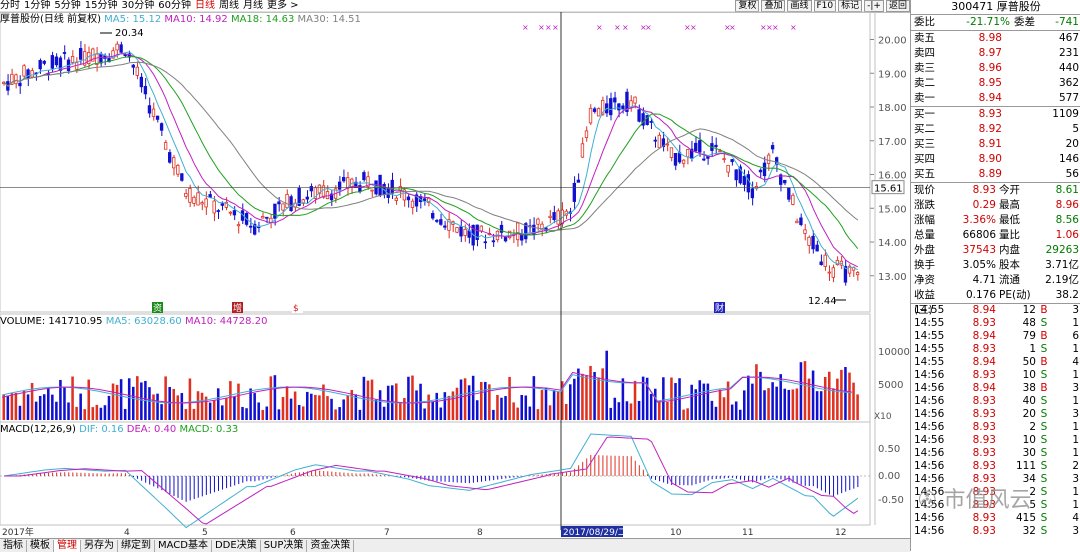 The height and width of the screenshot is (552, 1080). Describe the element at coordinates (924, 190) in the screenshot. I see `stat-label: 现价` at that location.